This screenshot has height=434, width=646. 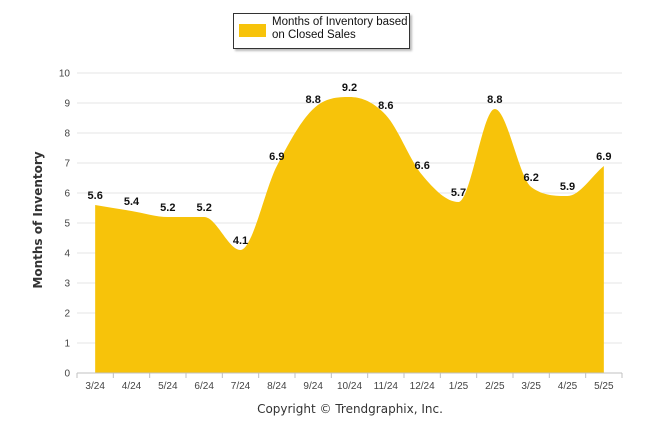 What do you see at coordinates (67, 314) in the screenshot?
I see `y-tick-label: 2` at bounding box center [67, 314].